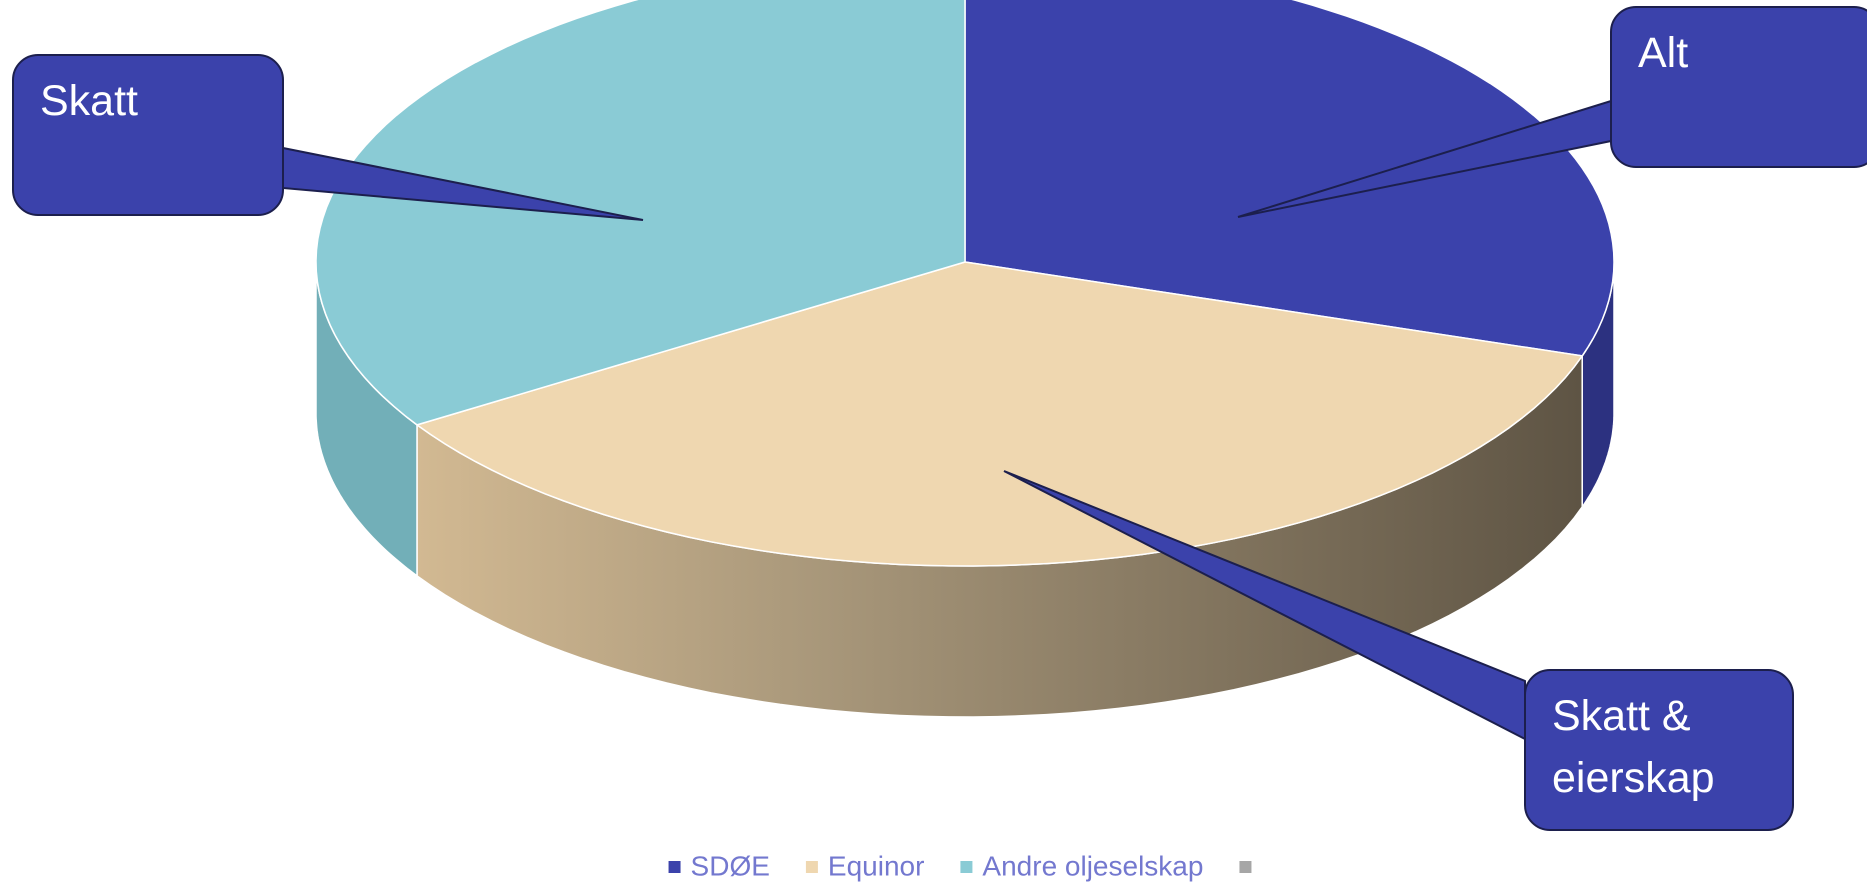 Image resolution: width=1867 pixels, height=883 pixels. I want to click on callout: Skatt, so click(148, 135).